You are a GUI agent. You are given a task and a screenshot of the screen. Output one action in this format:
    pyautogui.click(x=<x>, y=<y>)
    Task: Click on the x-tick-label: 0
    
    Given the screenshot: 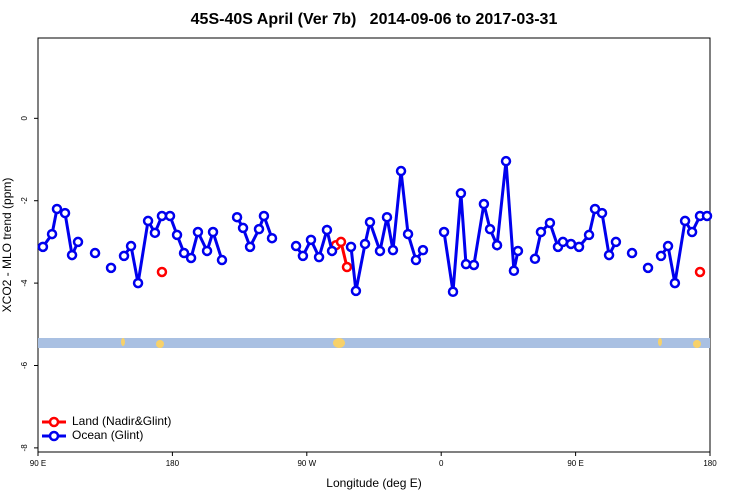 What is the action you would take?
    pyautogui.click(x=441, y=463)
    